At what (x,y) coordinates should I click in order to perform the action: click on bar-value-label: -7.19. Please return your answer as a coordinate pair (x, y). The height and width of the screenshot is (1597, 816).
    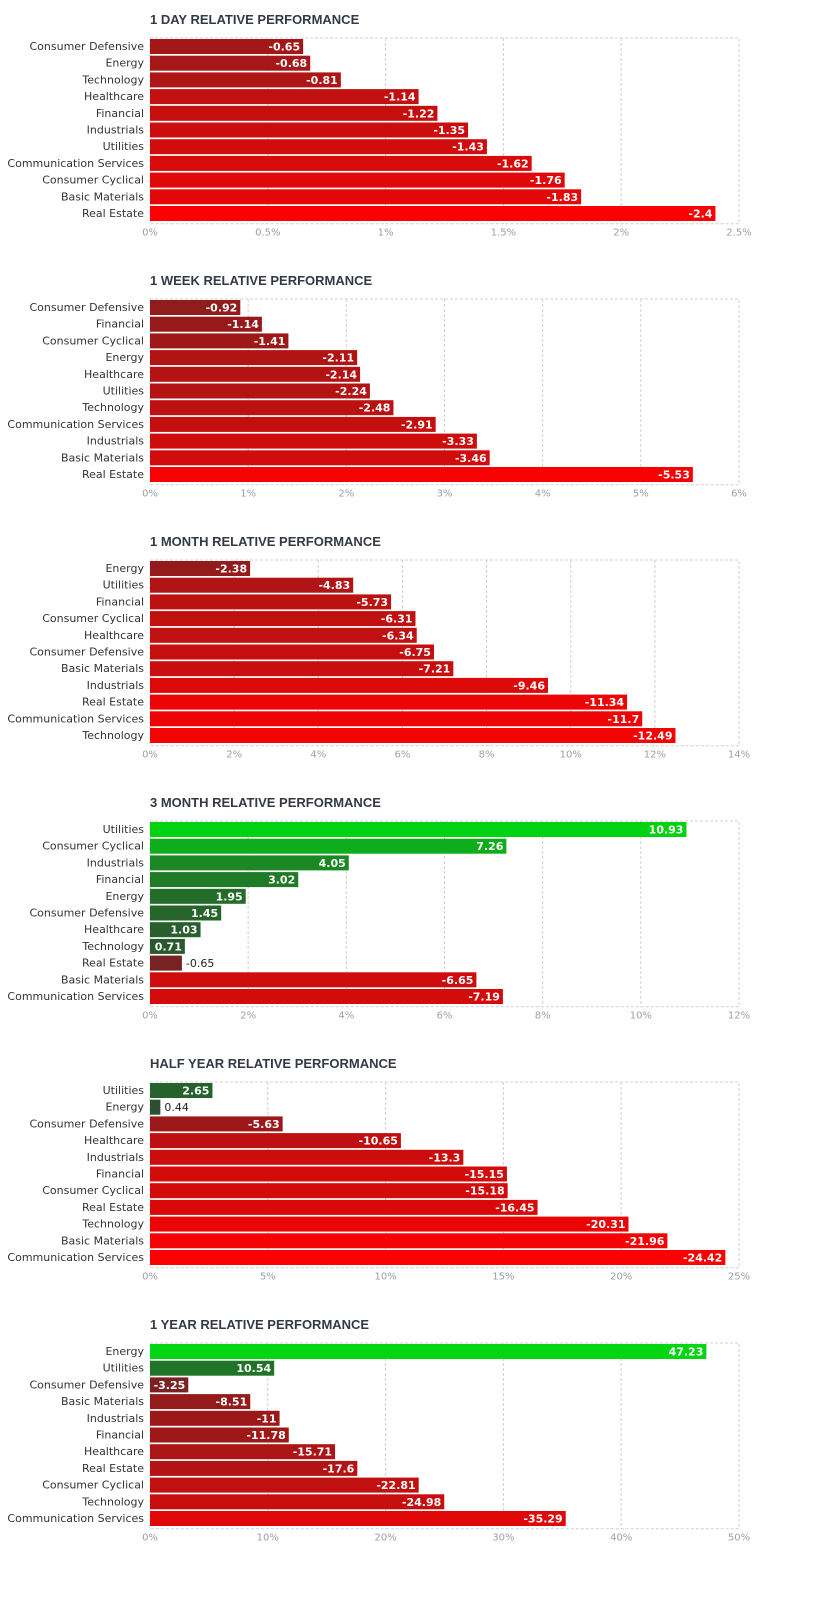
    Looking at the image, I should click on (484, 997).